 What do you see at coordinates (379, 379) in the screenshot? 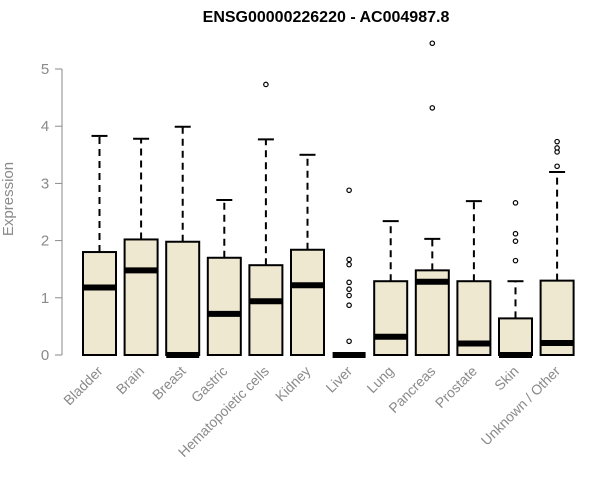
I see `x-tick-label: Lung` at bounding box center [379, 379].